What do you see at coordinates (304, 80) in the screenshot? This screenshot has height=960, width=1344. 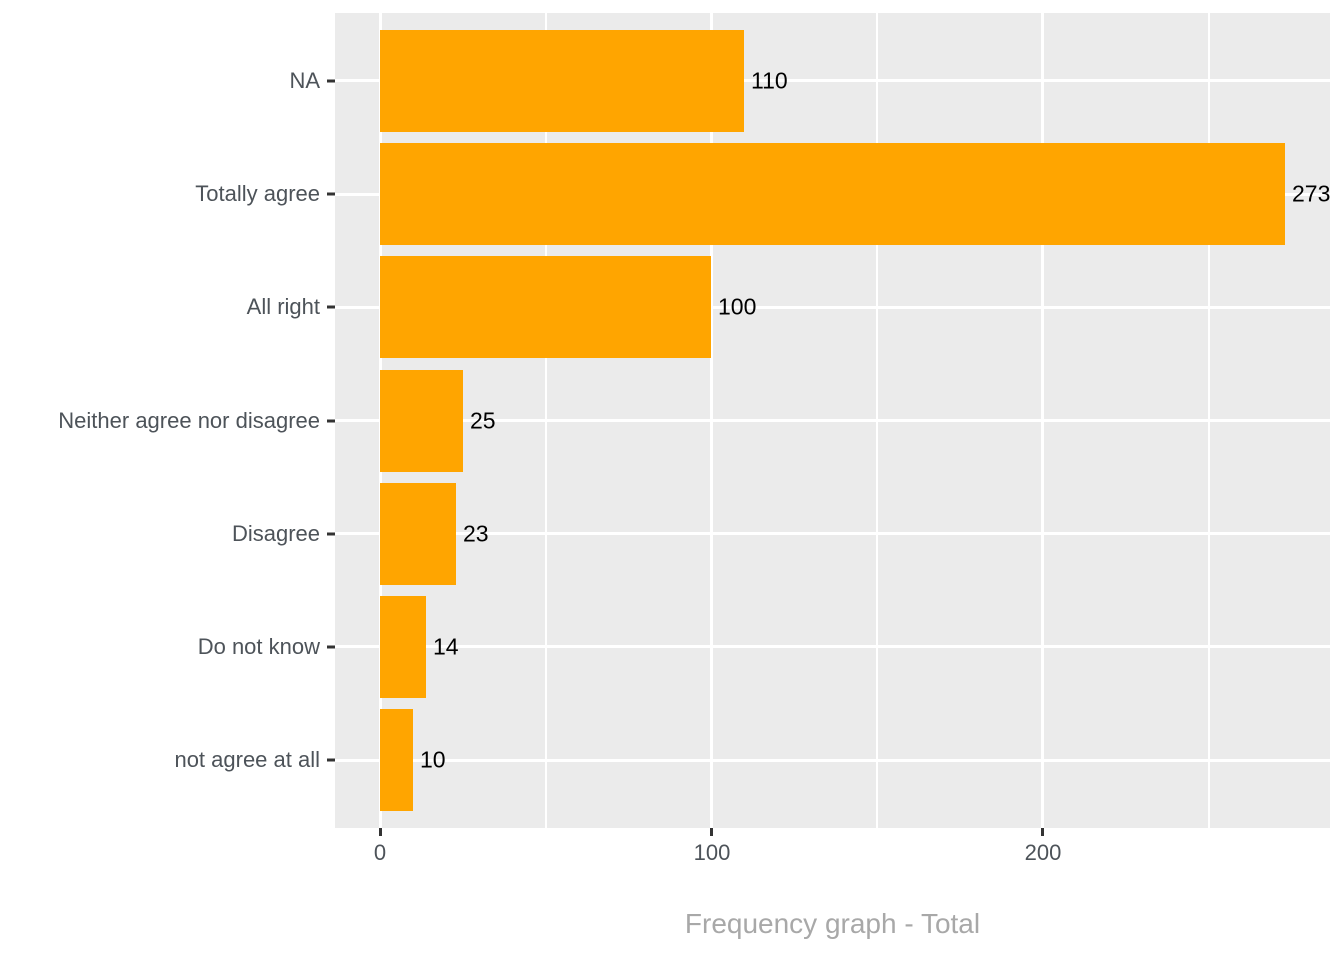 I see `y-axis-label-na: NA` at bounding box center [304, 80].